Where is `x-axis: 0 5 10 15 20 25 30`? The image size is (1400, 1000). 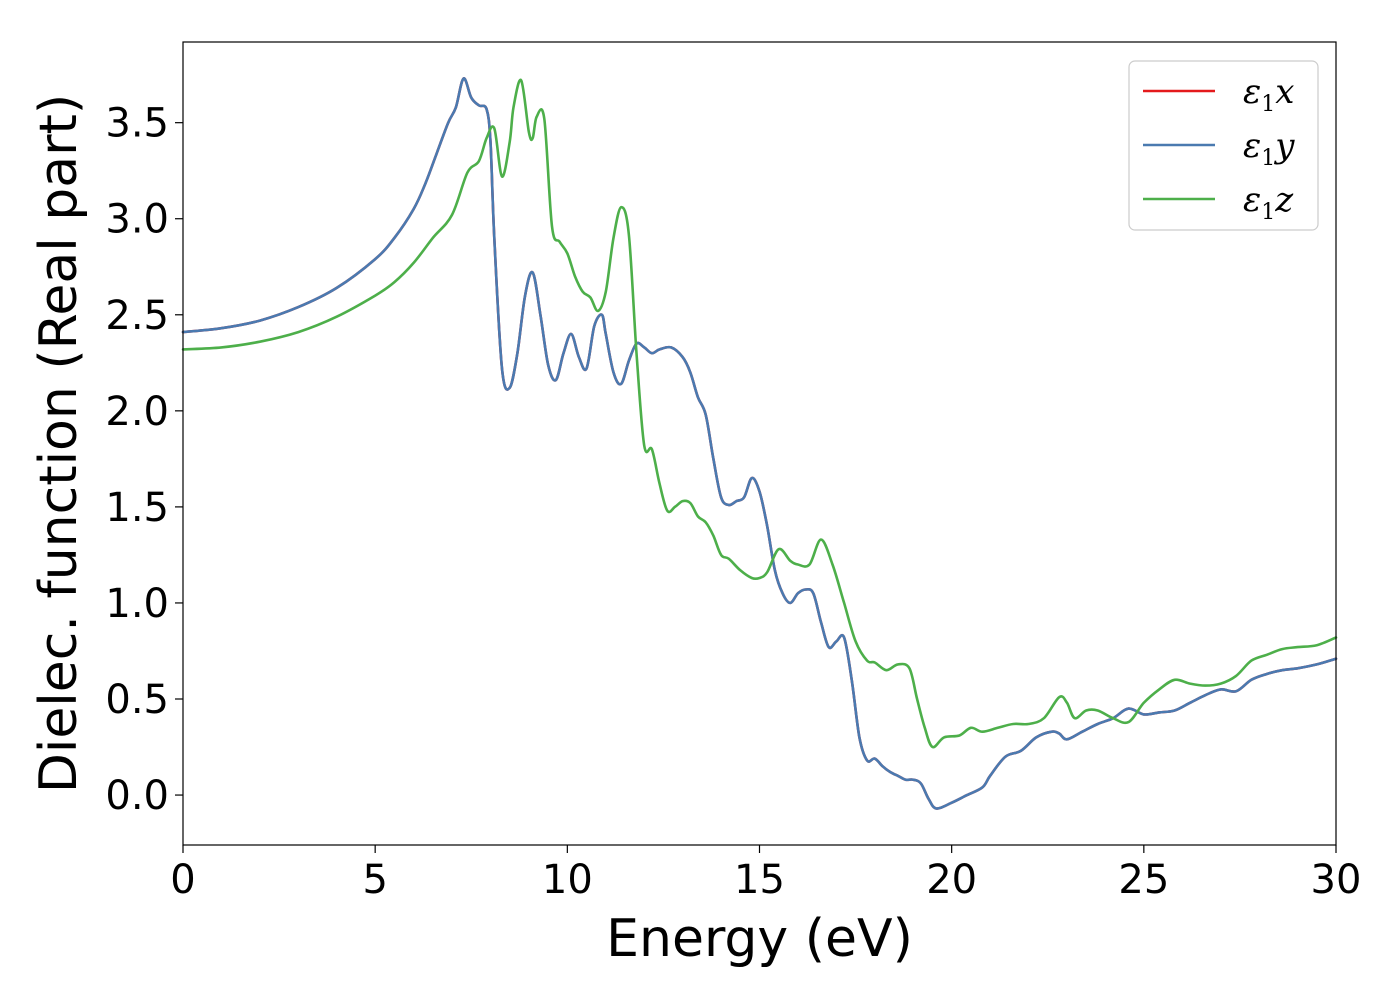
x-axis: 0 5 10 15 20 25 30 is located at coordinates (765, 874).